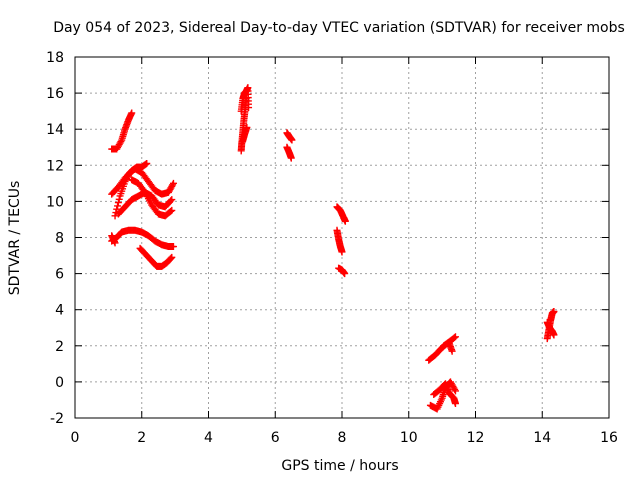  I want to click on x-tick-label: 0, so click(75, 438).